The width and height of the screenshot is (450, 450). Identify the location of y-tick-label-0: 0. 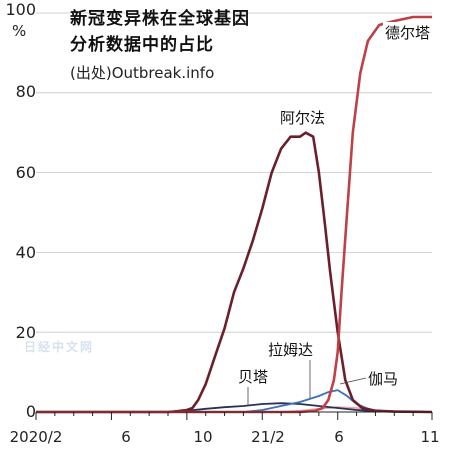
(30, 411).